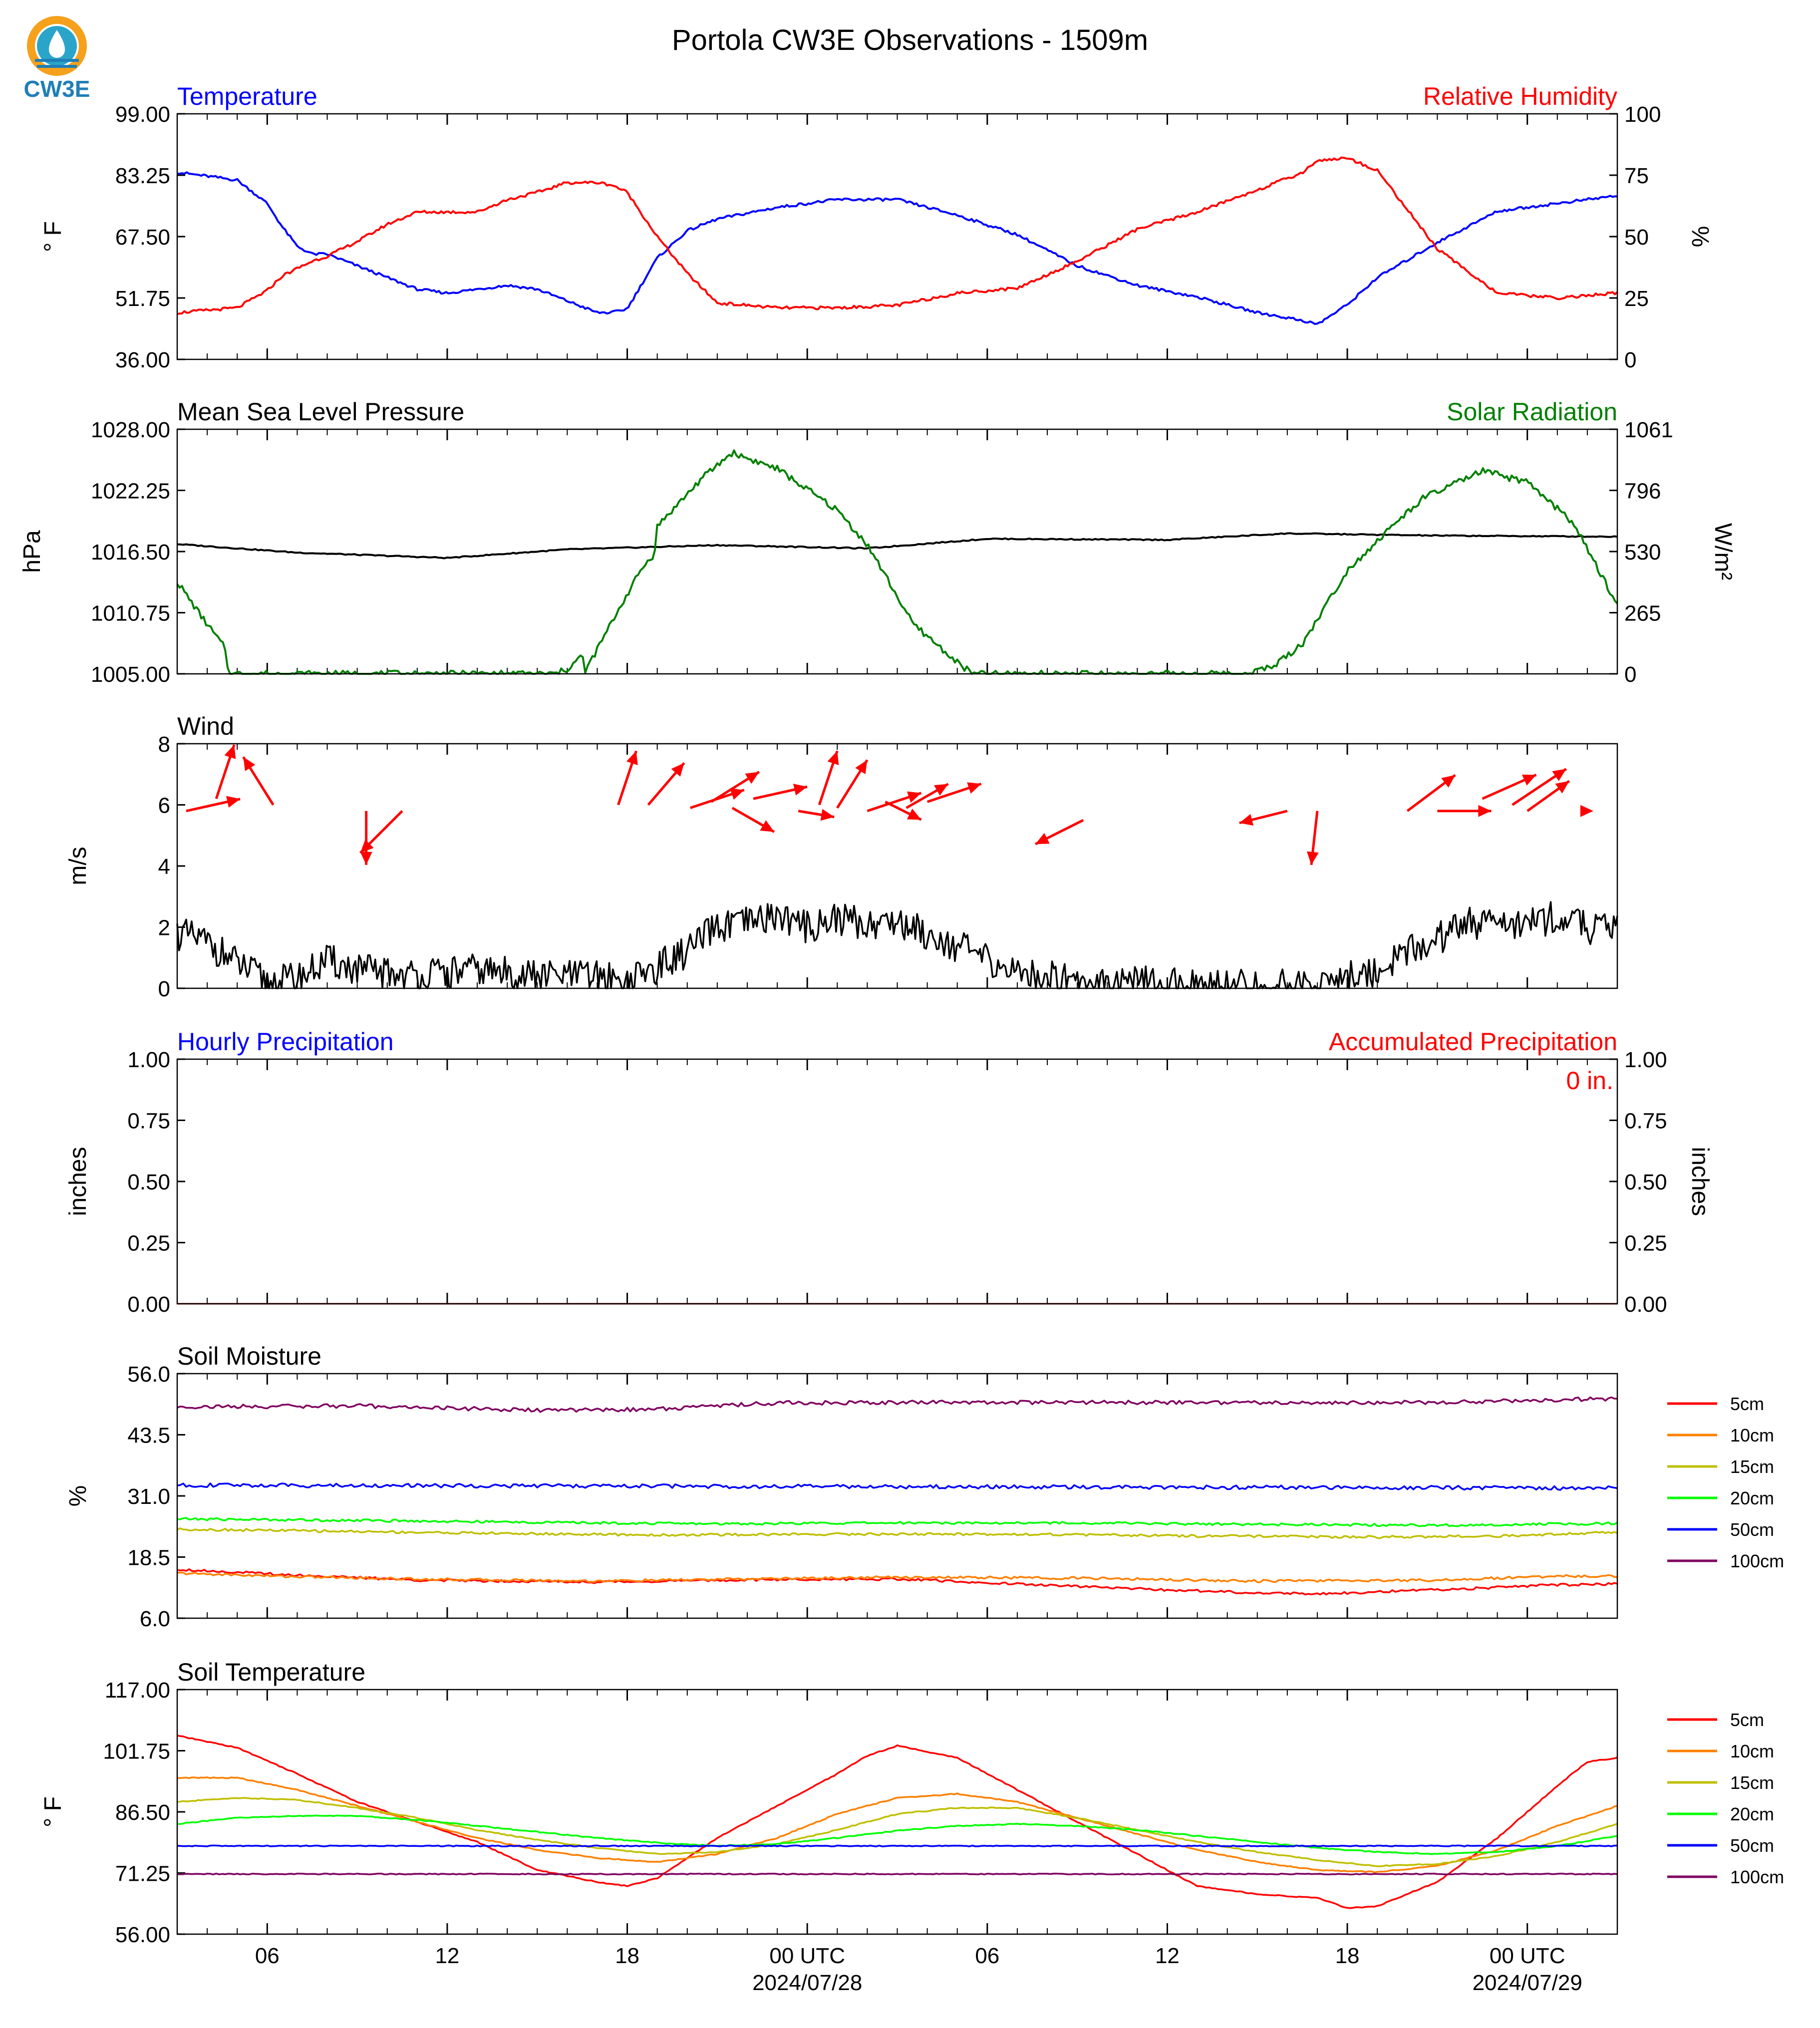  I want to click on precipitation-ytick-right-label: 1.00, so click(1645, 1060).